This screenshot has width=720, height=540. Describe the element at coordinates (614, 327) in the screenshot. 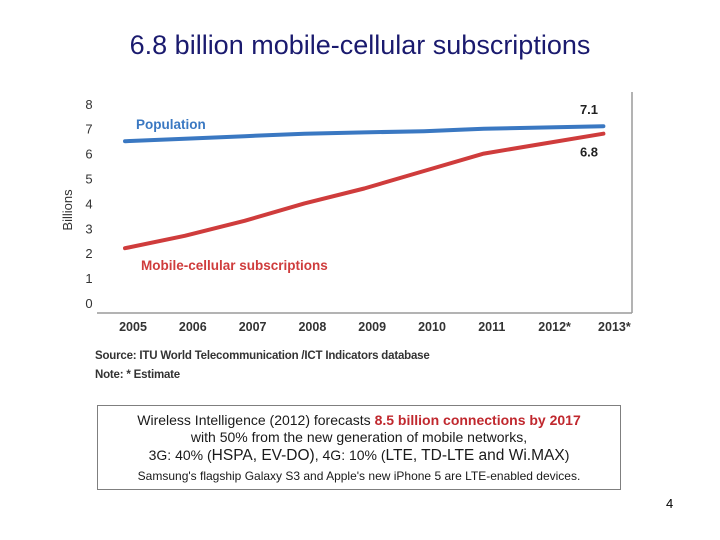

I see `x-tick-label: 2013*` at that location.